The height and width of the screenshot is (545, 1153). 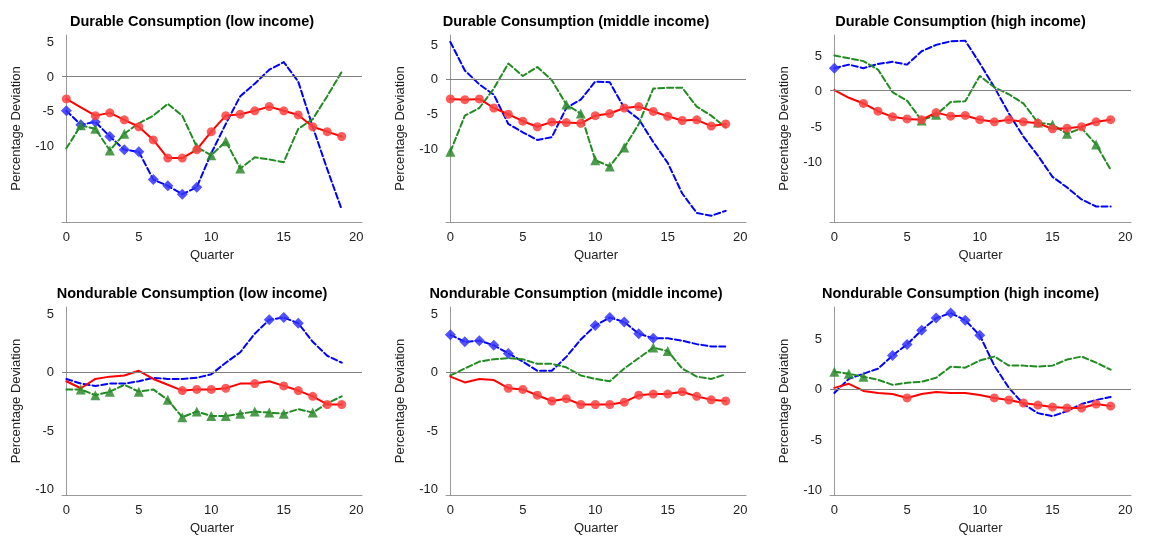 I want to click on chart-title: Nondurable Consumption (middle income), so click(x=576, y=292).